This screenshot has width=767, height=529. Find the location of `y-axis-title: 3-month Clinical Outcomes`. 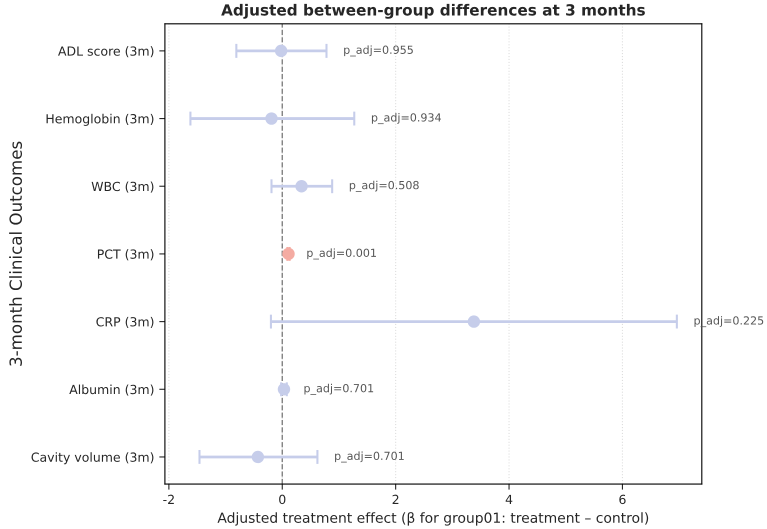

y-axis-title: 3-month Clinical Outcomes is located at coordinates (15, 254).